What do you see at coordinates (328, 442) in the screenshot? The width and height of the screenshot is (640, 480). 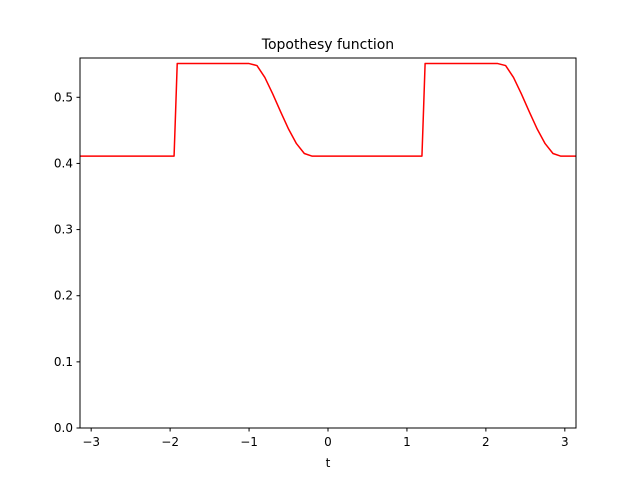 I see `x-tick-label: 0` at bounding box center [328, 442].